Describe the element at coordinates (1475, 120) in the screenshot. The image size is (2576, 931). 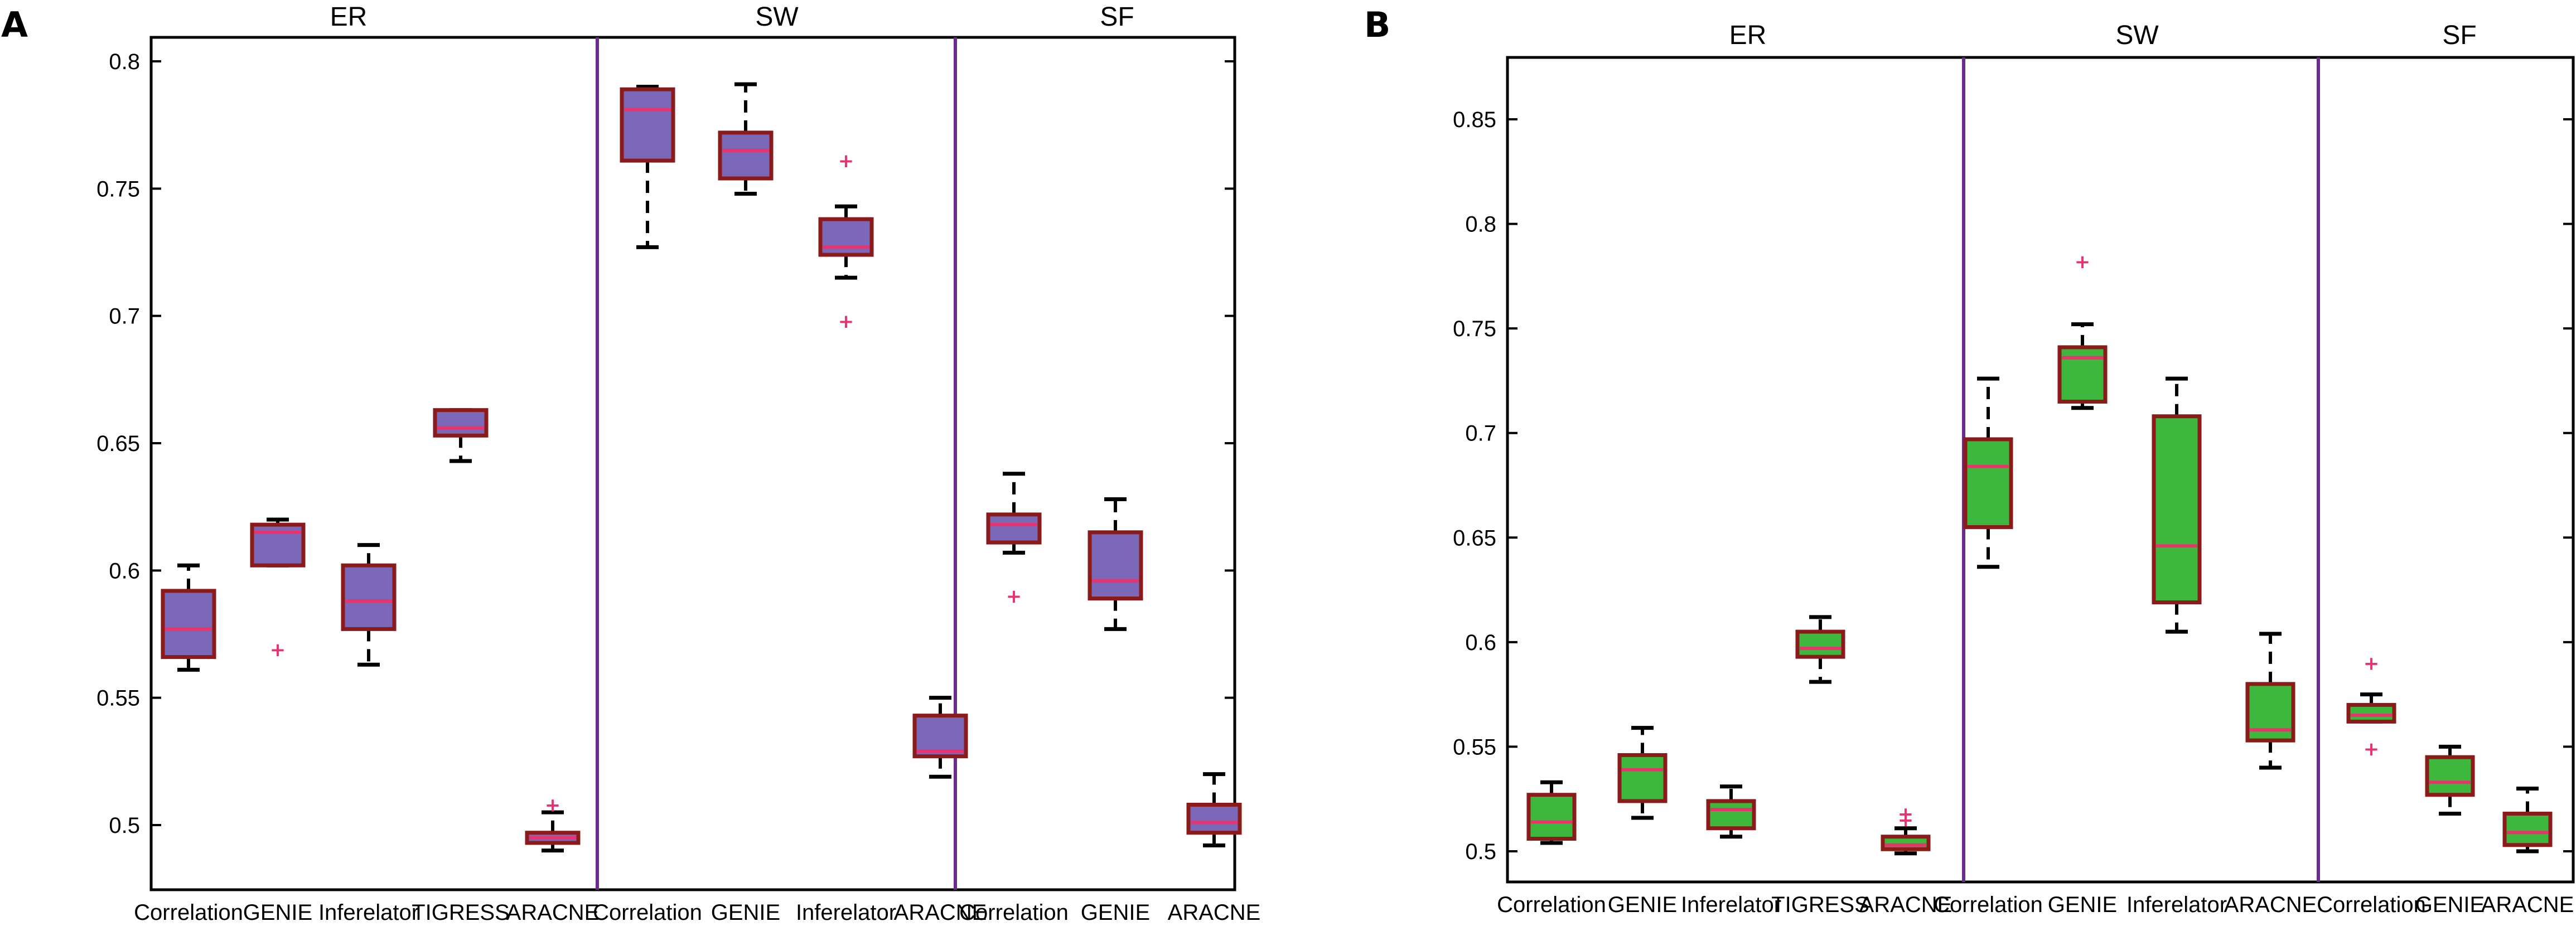
I see `y-tick-label: 0.85` at that location.